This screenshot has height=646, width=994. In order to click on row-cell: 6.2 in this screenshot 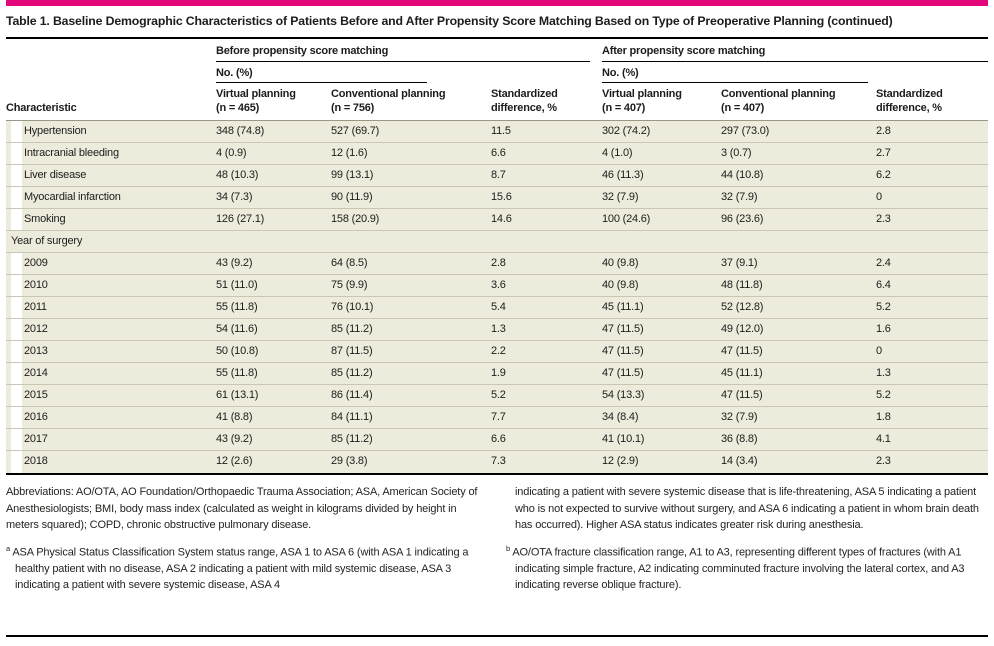, I will do `click(883, 175)`.